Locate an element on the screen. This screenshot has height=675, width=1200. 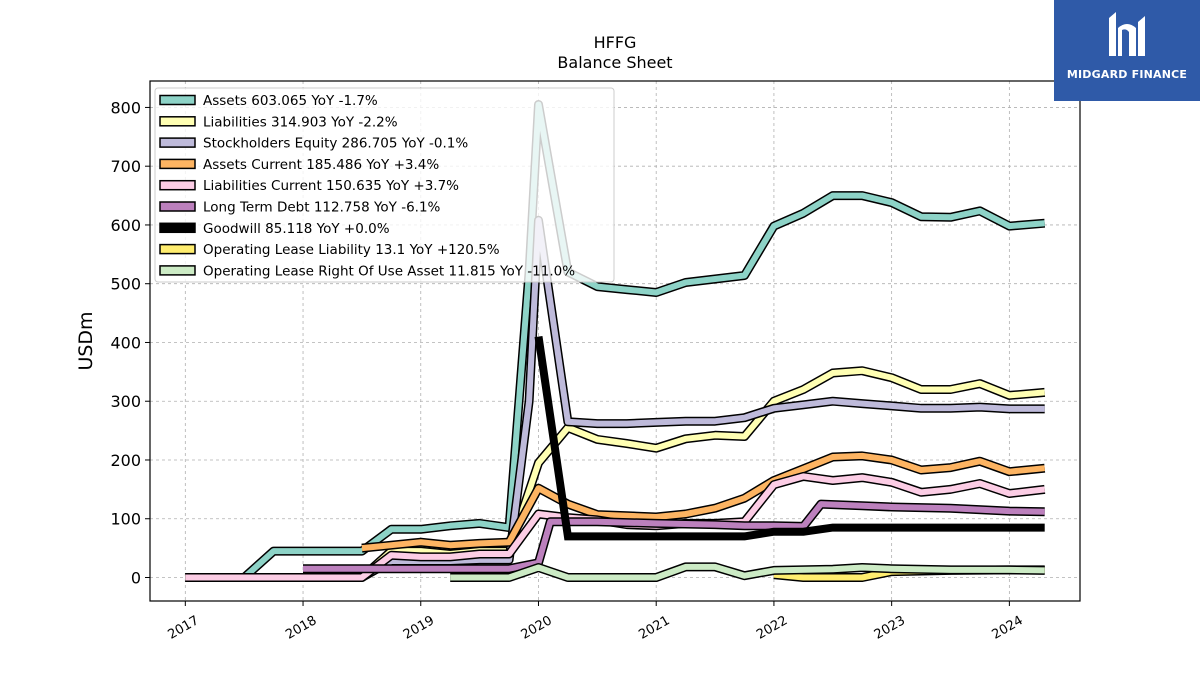
legend-label: Long Term Debt 112.758 YoY -6.1% is located at coordinates (322, 208).